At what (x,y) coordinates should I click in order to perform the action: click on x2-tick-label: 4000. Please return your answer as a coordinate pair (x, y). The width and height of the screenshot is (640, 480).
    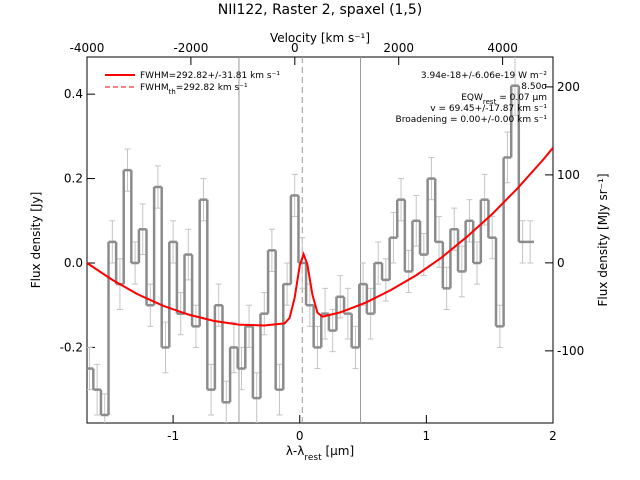
    Looking at the image, I should click on (502, 48).